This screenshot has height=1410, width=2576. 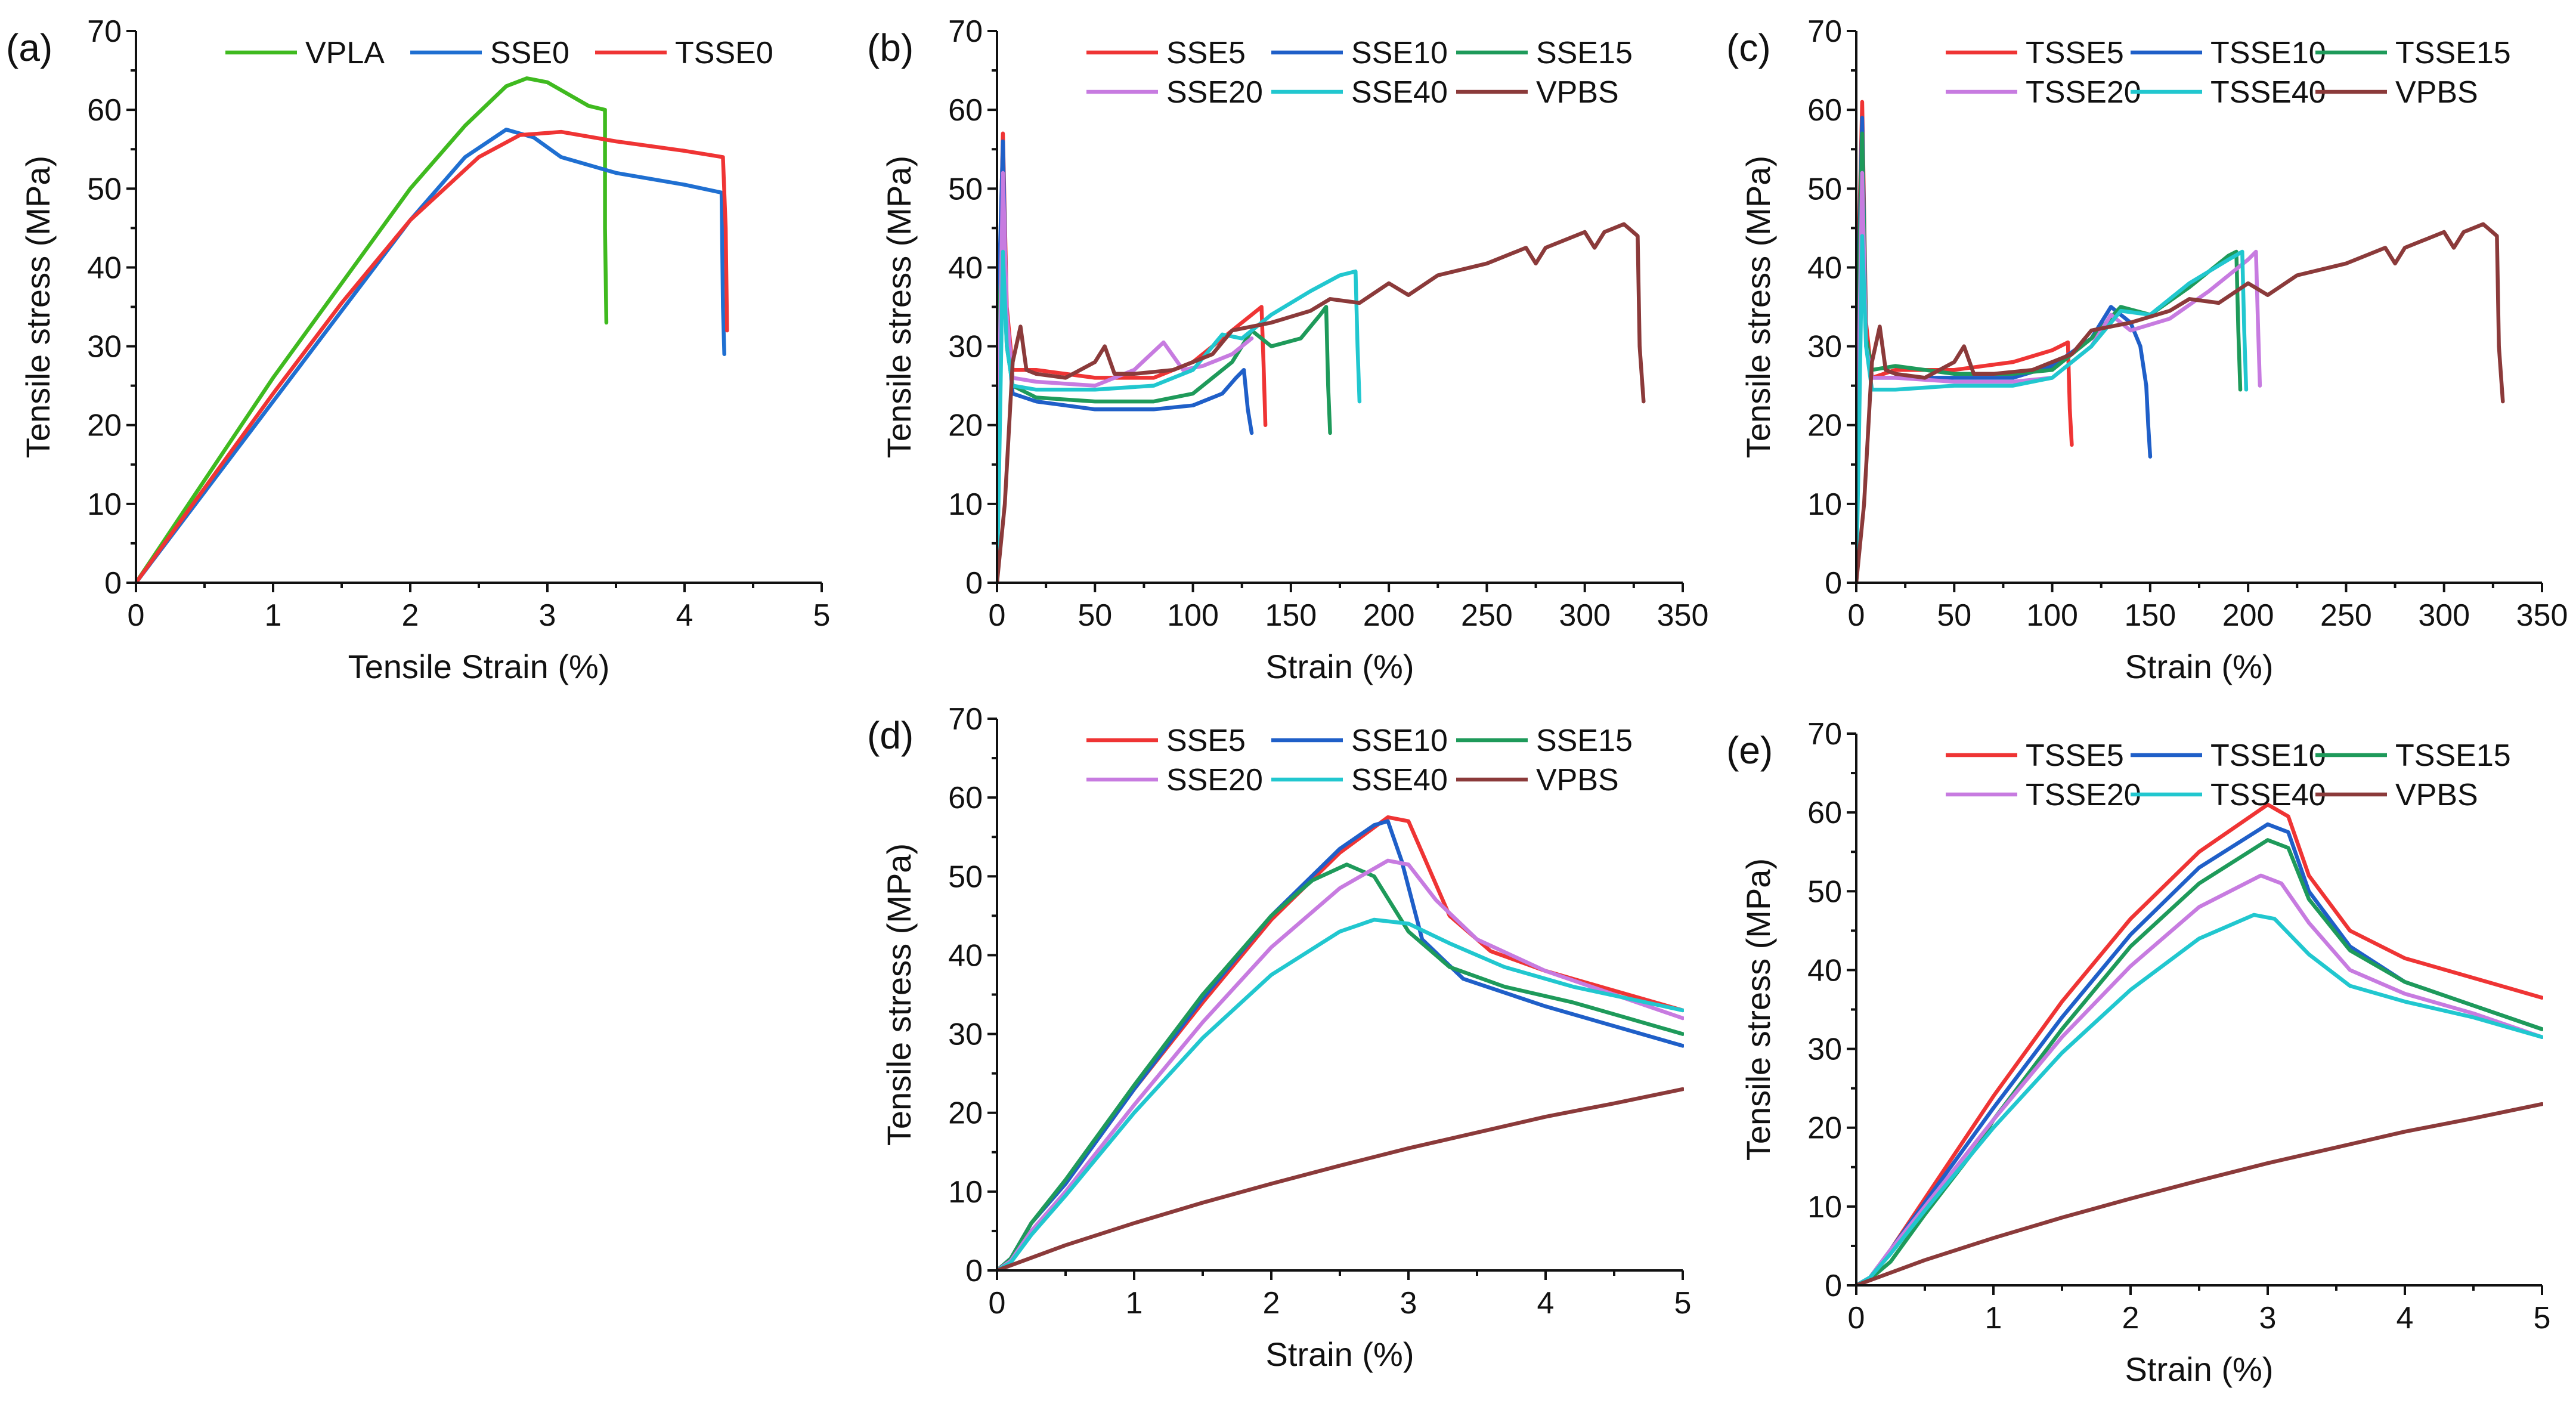 I want to click on legend-label-sse40: SSE40, so click(x=1400, y=92).